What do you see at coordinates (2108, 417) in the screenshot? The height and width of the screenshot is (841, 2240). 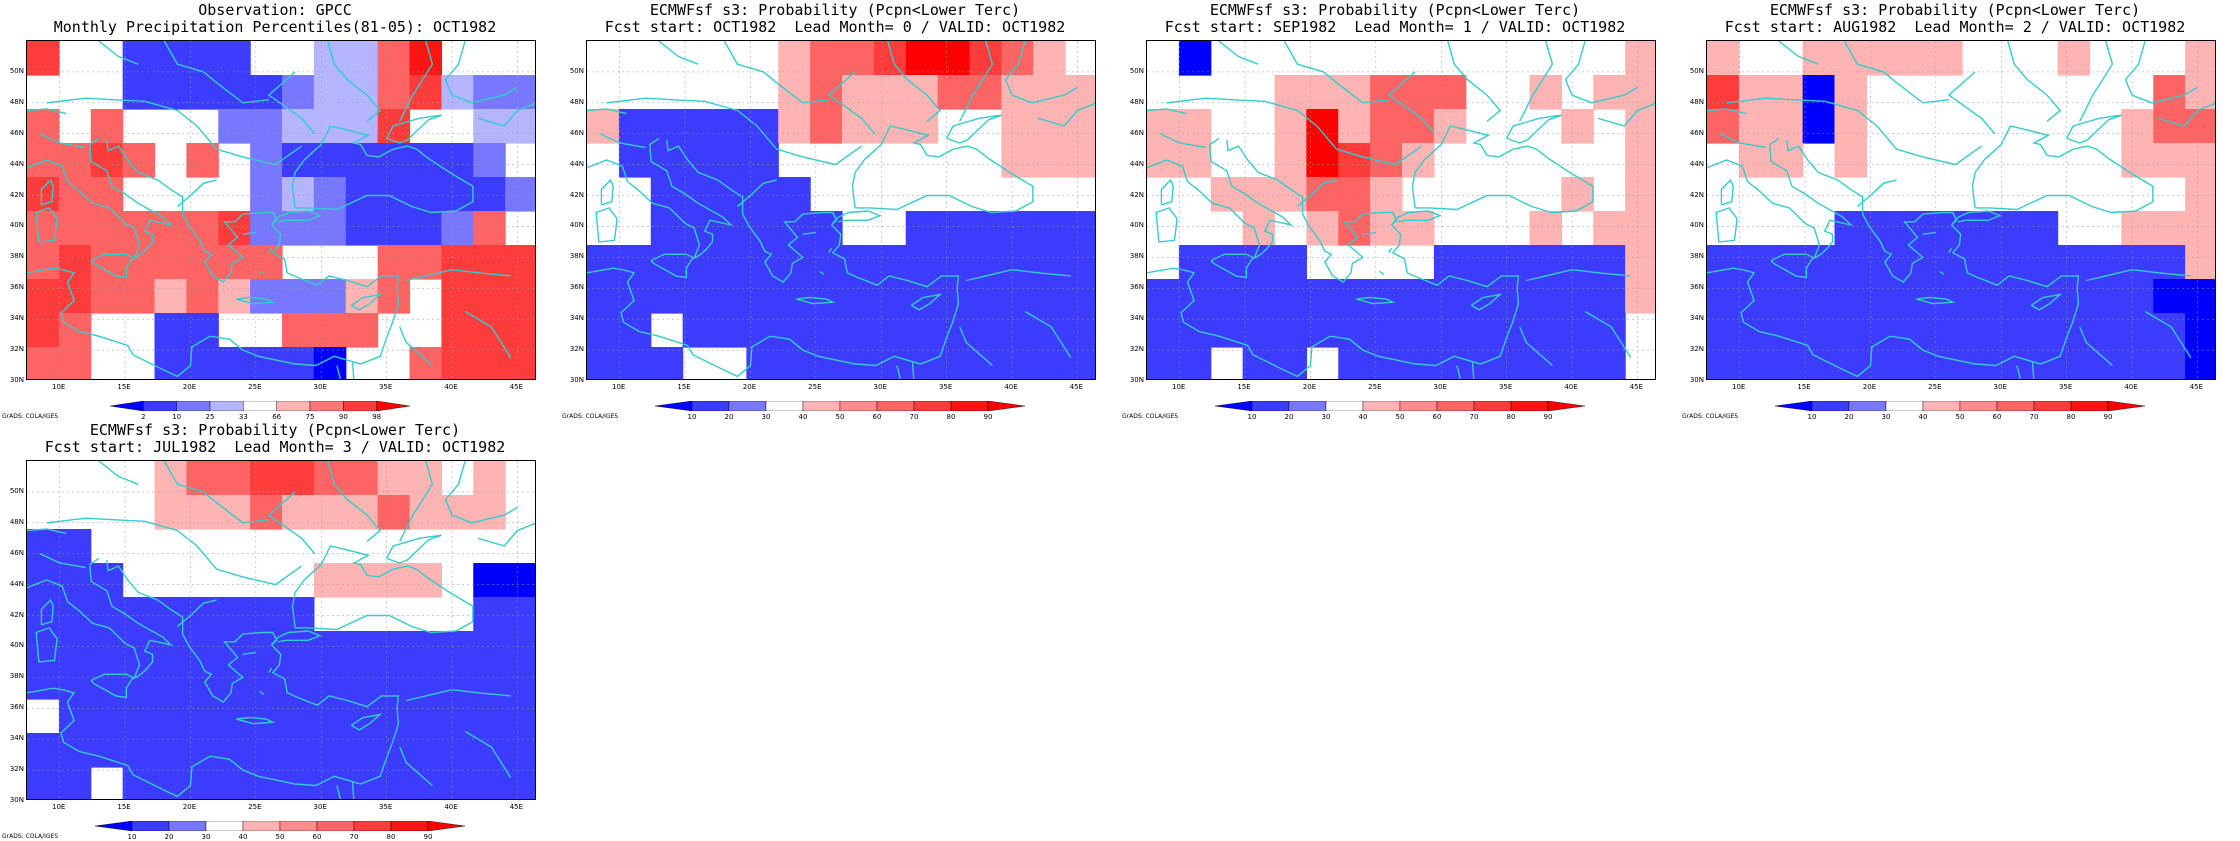 I see `colorbar-label: 90` at bounding box center [2108, 417].